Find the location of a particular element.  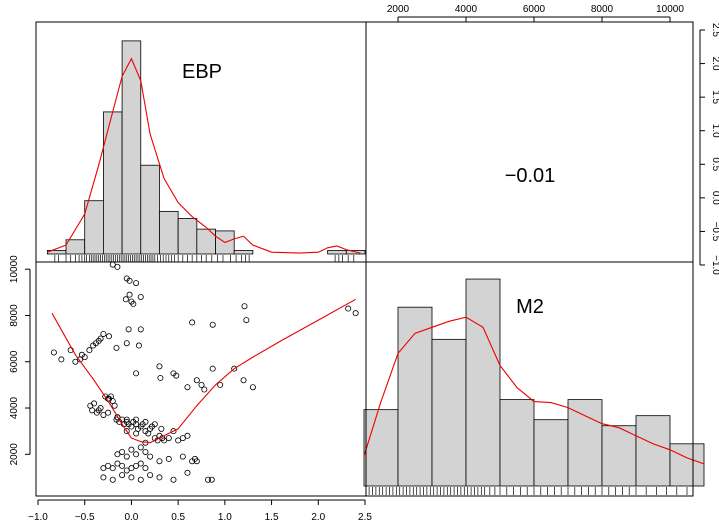

ebp-y-tick-label: 2.0 is located at coordinates (714, 64).